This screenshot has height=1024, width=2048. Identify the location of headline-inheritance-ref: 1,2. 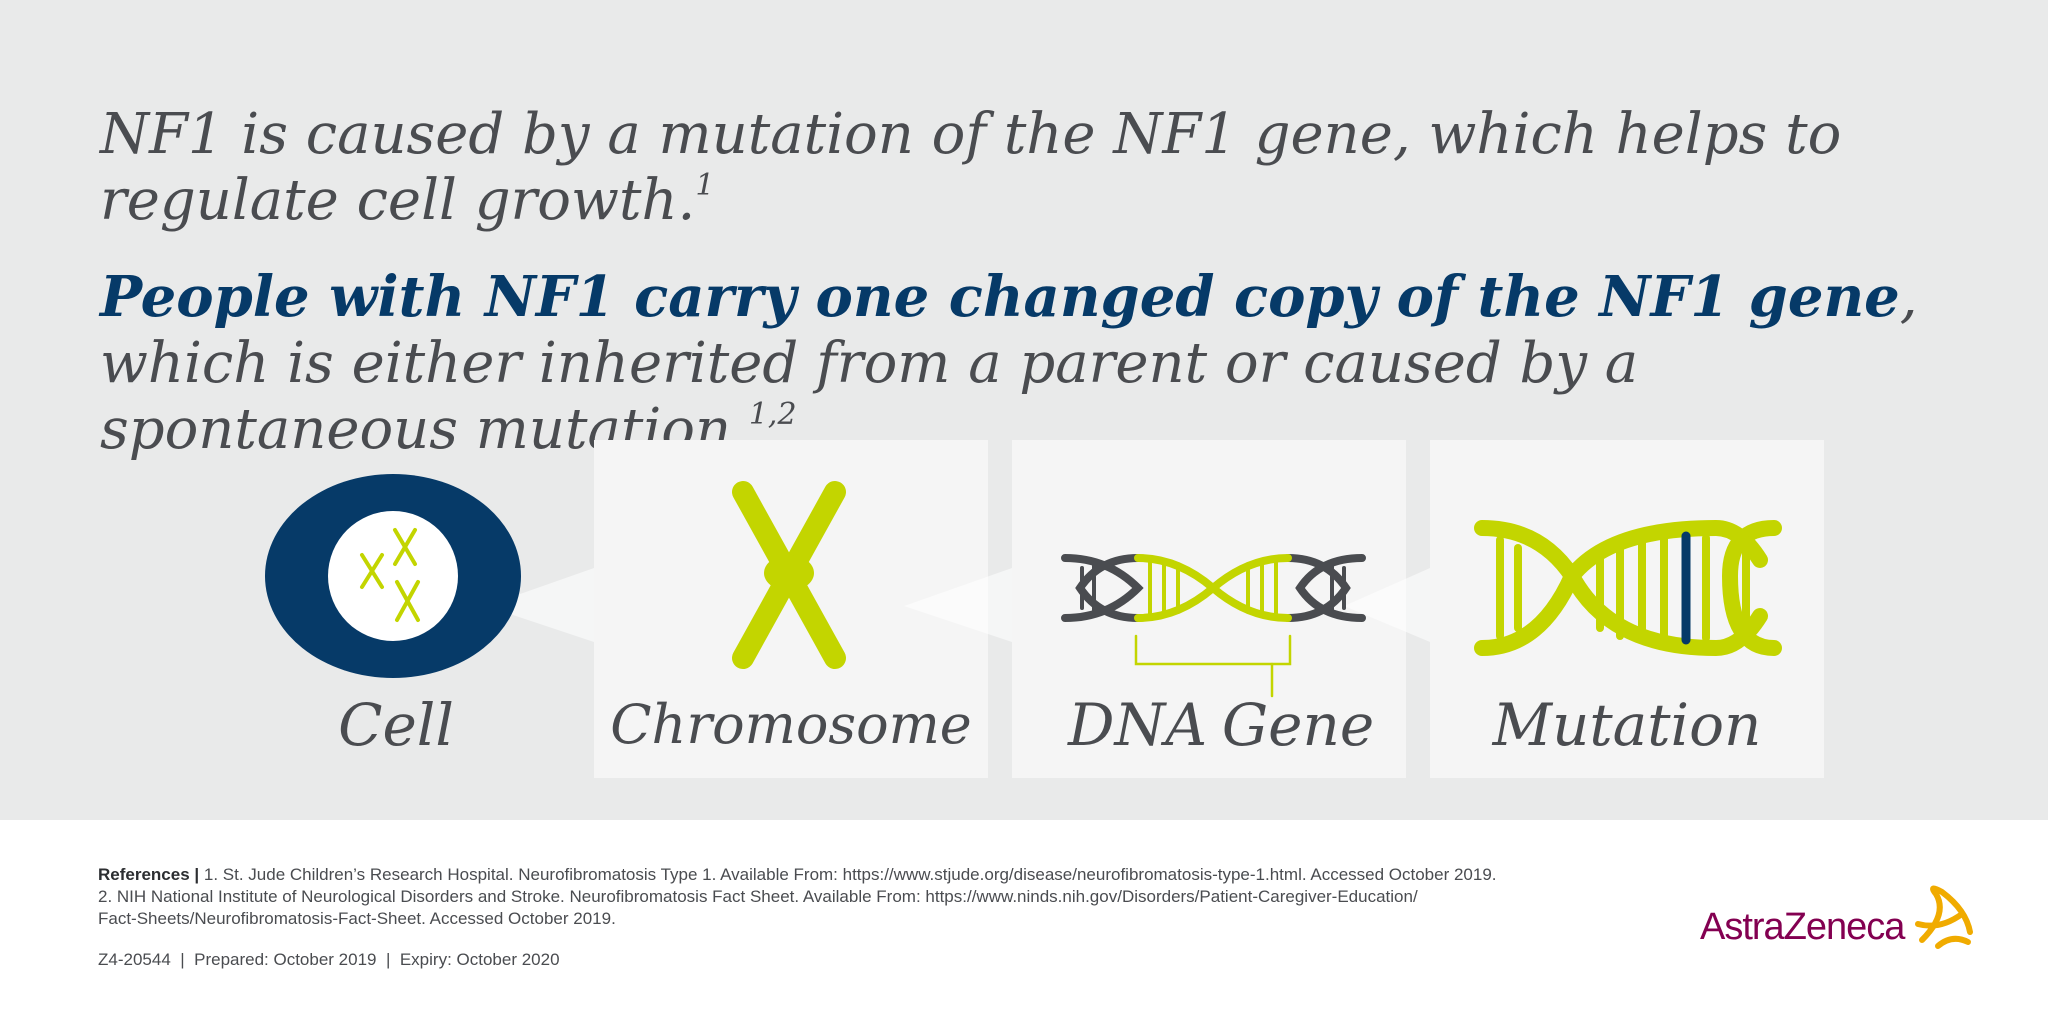
(772, 414).